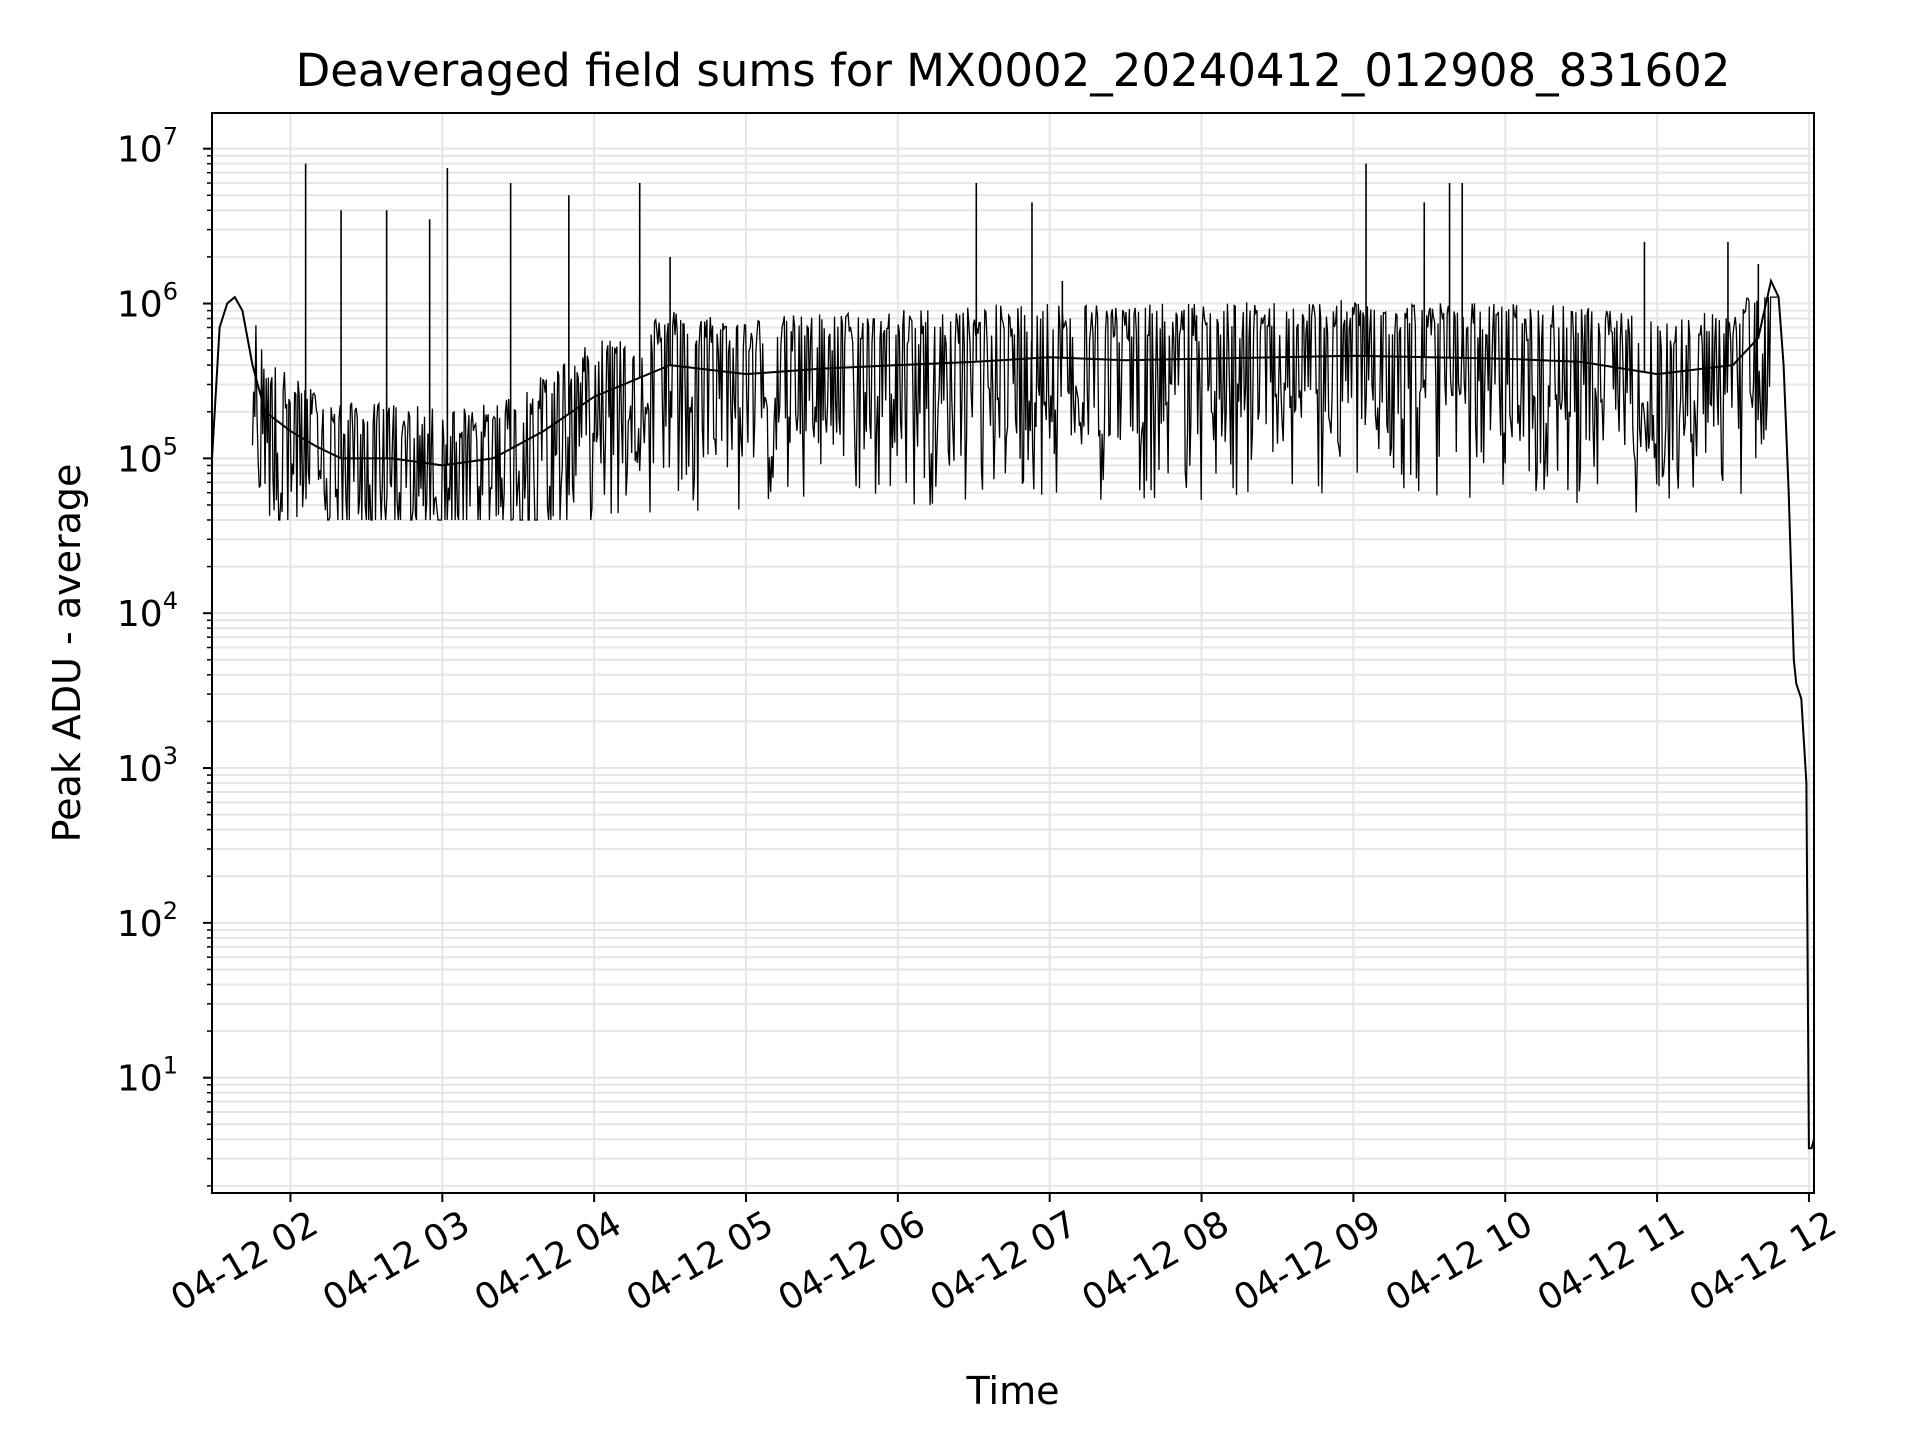 The height and width of the screenshot is (1440, 1920). Describe the element at coordinates (147, 921) in the screenshot. I see `y-tick-label: 10²` at that location.